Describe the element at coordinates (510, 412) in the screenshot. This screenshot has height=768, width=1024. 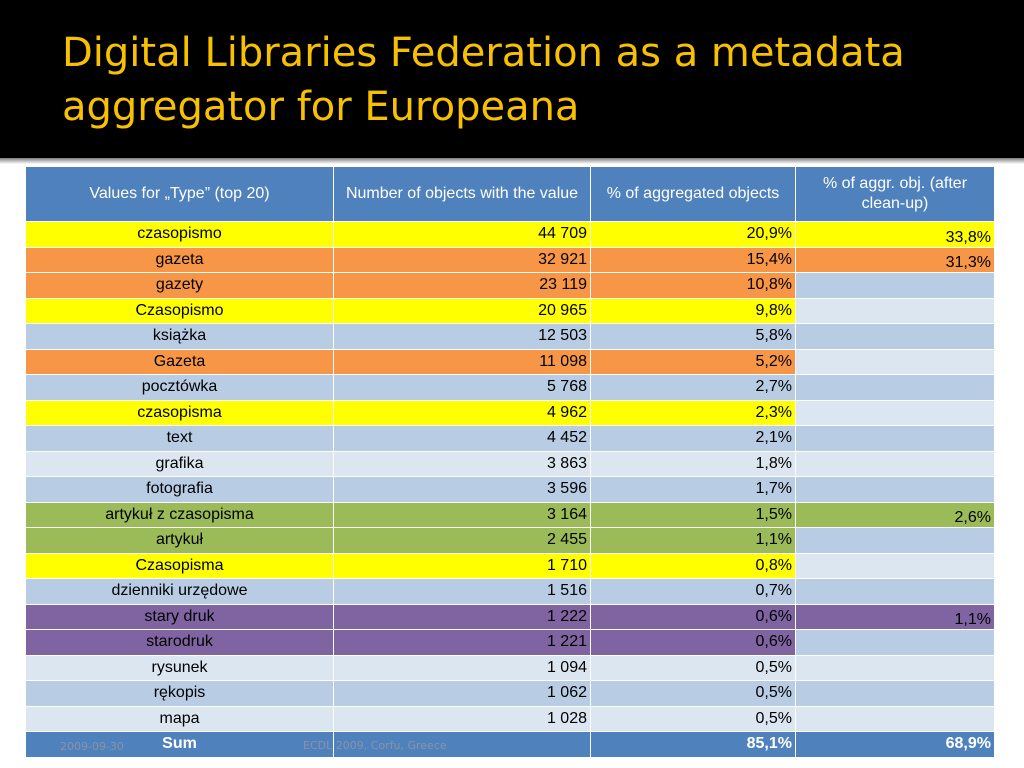
I see `table-row: czasopisma 4 962 2,3%` at that location.